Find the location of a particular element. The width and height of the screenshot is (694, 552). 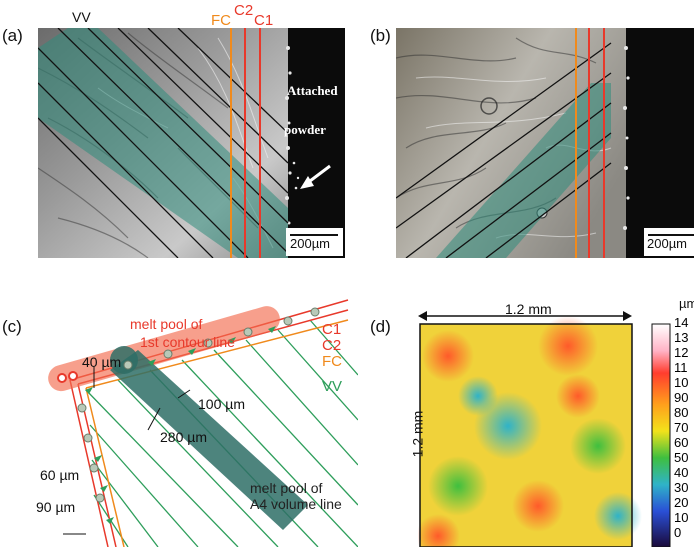

c-label-fc: FC is located at coordinates (332, 361).